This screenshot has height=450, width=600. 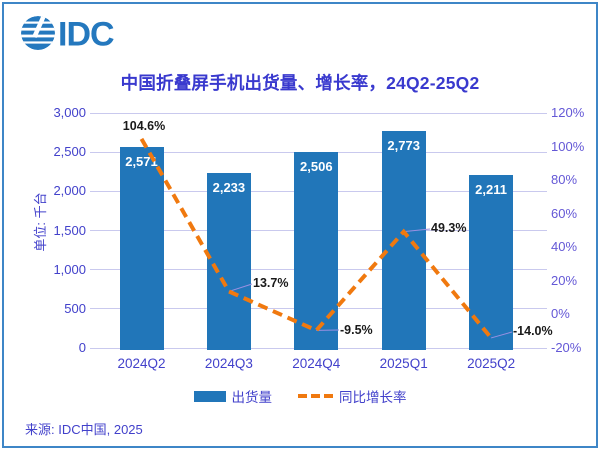 I want to click on y-axis-tick-right: -20%, so click(x=566, y=347).